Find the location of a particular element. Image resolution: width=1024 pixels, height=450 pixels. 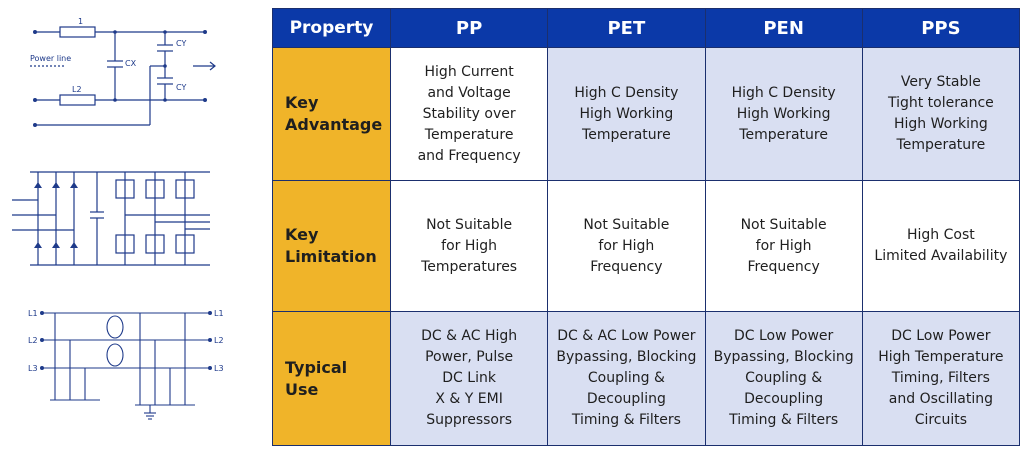

three-phase-filter-schematic: L1 L2 L3 L1 L2 L3 is located at coordinates (126, 364).